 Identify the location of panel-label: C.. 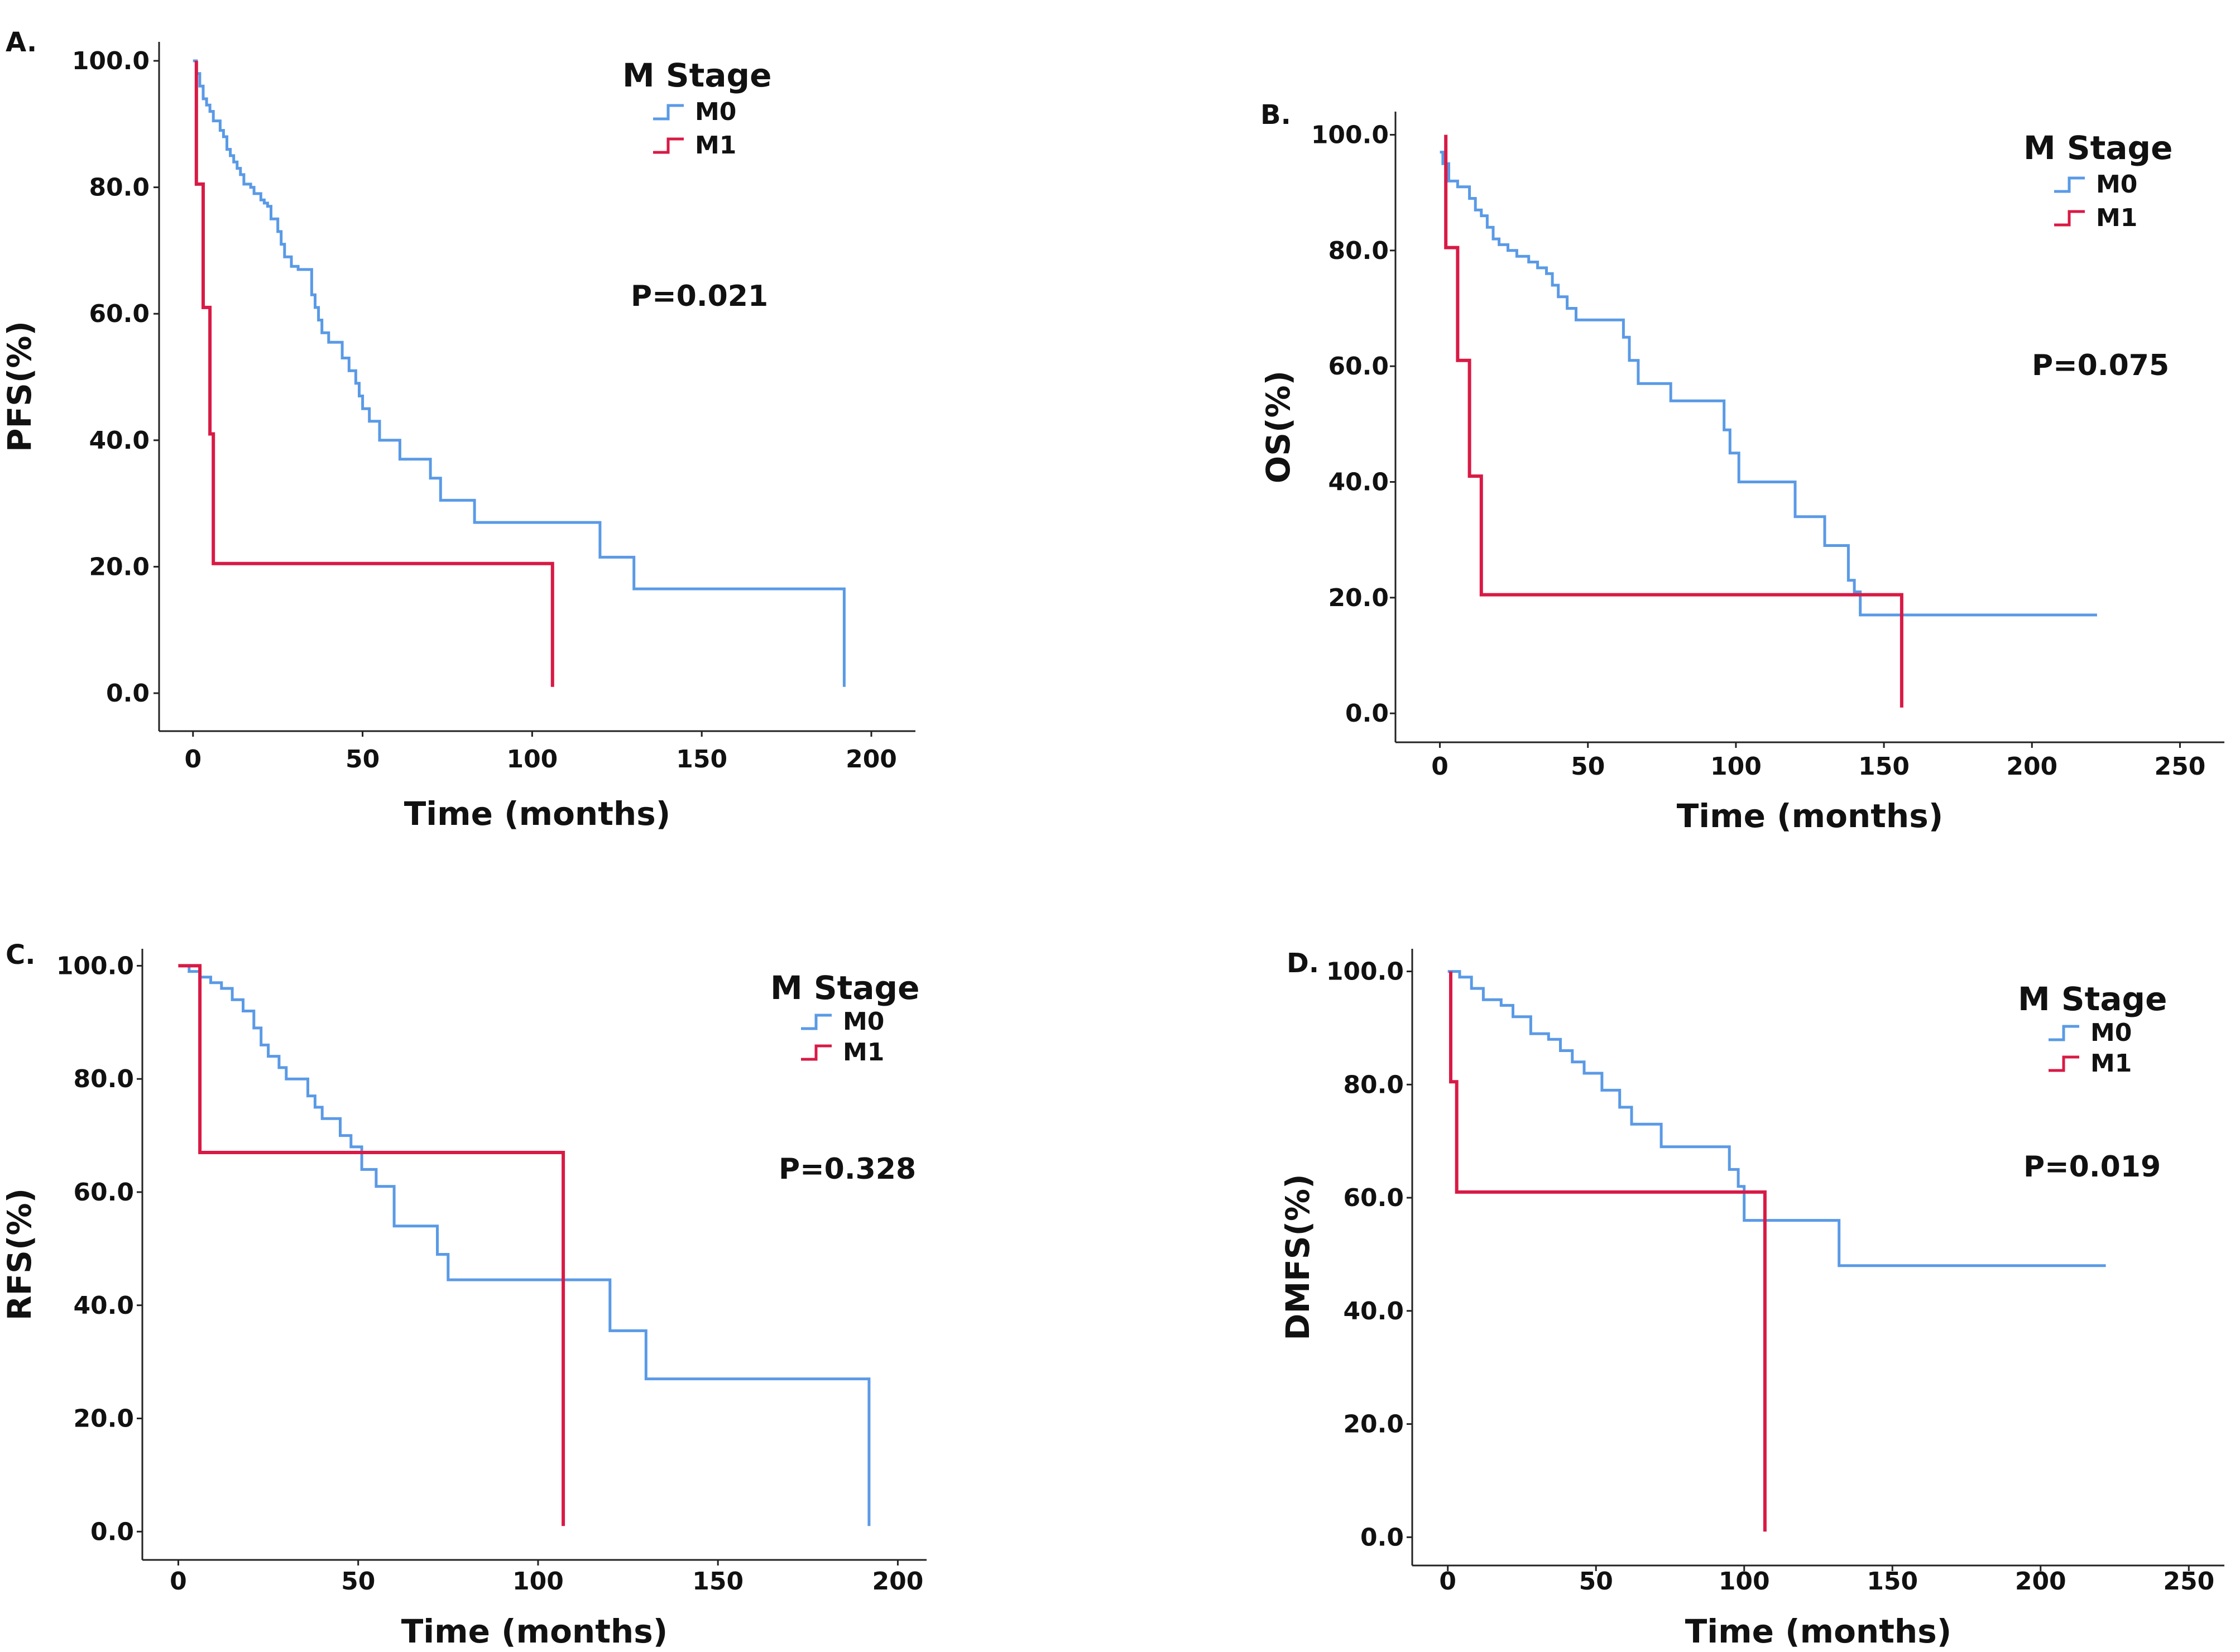
(20, 955).